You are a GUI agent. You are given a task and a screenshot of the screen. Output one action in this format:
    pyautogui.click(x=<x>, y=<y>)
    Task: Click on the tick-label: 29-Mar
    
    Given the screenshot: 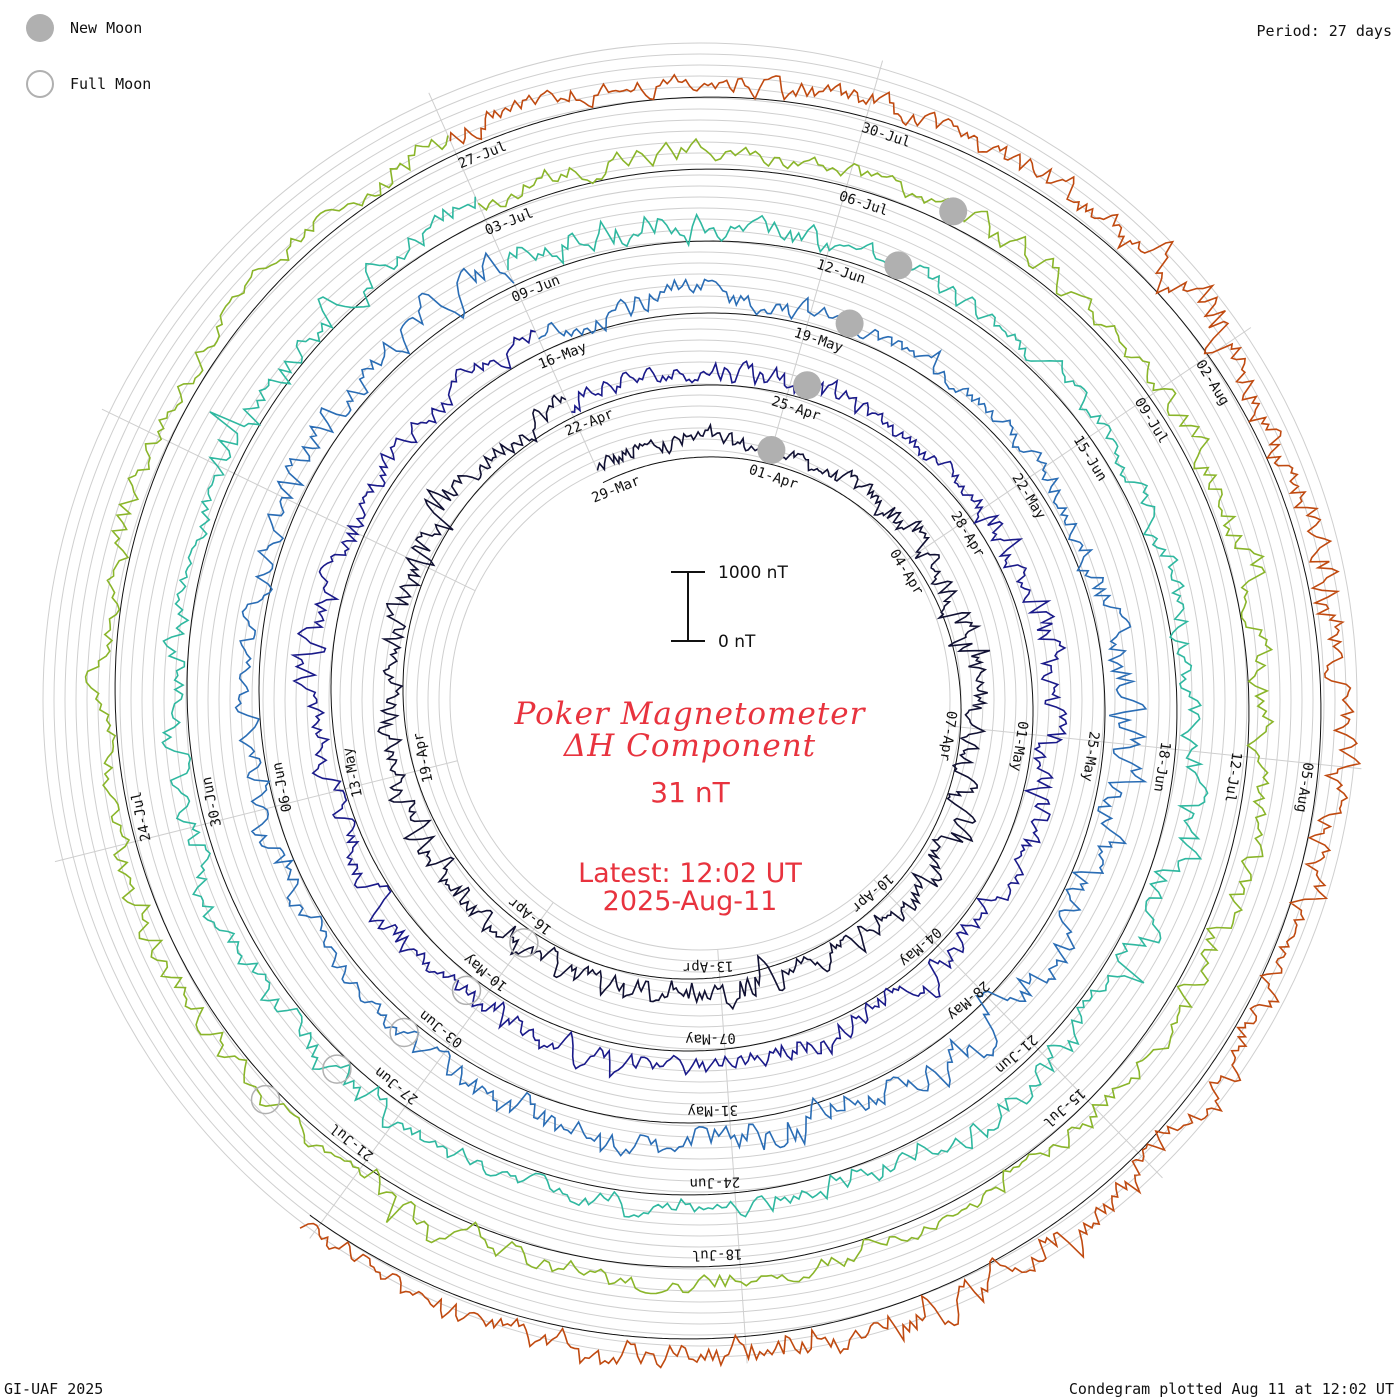 What is the action you would take?
    pyautogui.click(x=616, y=490)
    